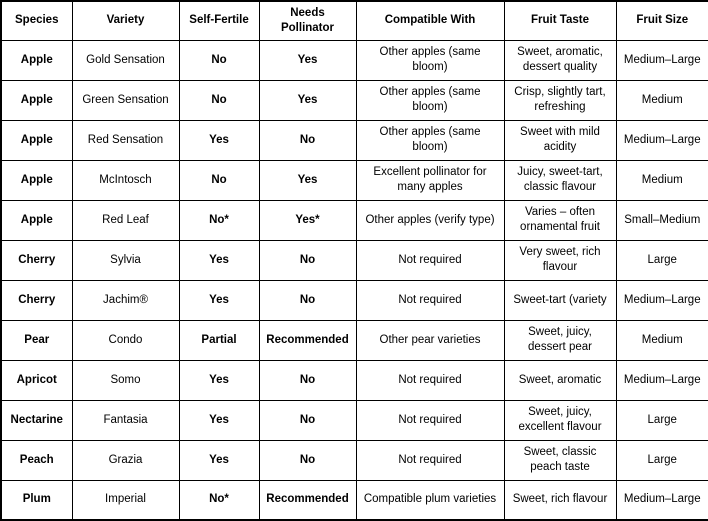  I want to click on cell-variety: Gold Sensation, so click(125, 60).